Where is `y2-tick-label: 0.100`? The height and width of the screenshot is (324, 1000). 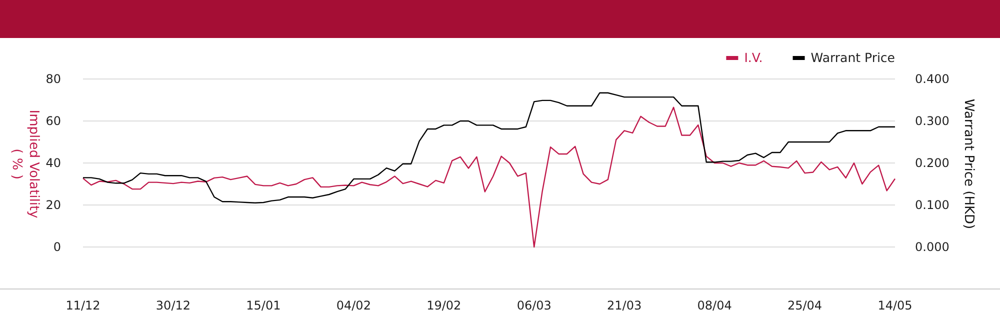 y2-tick-label: 0.100 is located at coordinates (932, 205).